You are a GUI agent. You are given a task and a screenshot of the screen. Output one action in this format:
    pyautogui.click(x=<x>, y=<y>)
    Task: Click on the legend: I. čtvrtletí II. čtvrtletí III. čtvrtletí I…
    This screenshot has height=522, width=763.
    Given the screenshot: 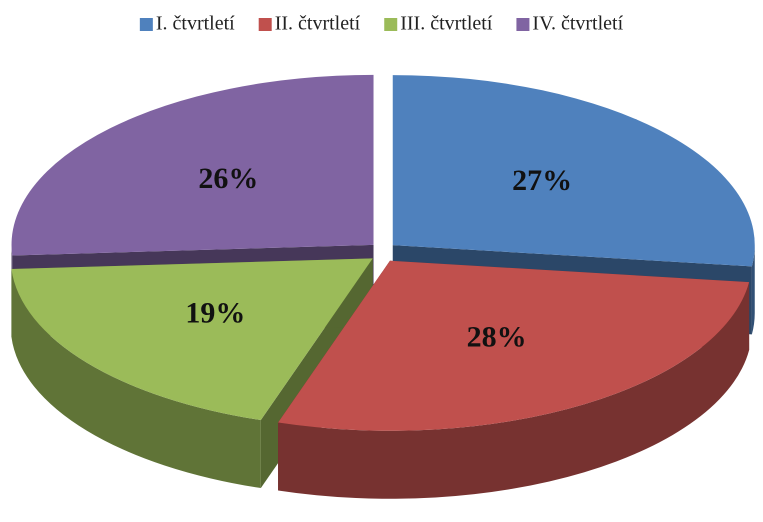 What is the action you would take?
    pyautogui.click(x=381, y=24)
    